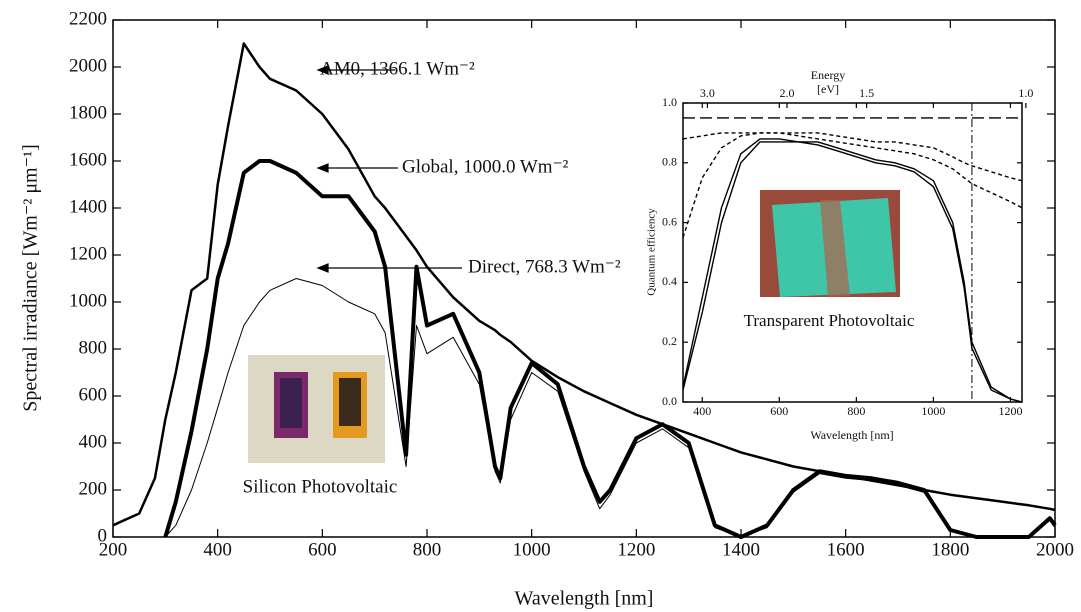 The width and height of the screenshot is (1081, 612). What do you see at coordinates (93, 347) in the screenshot?
I see `y-tick-label: 800` at bounding box center [93, 347].